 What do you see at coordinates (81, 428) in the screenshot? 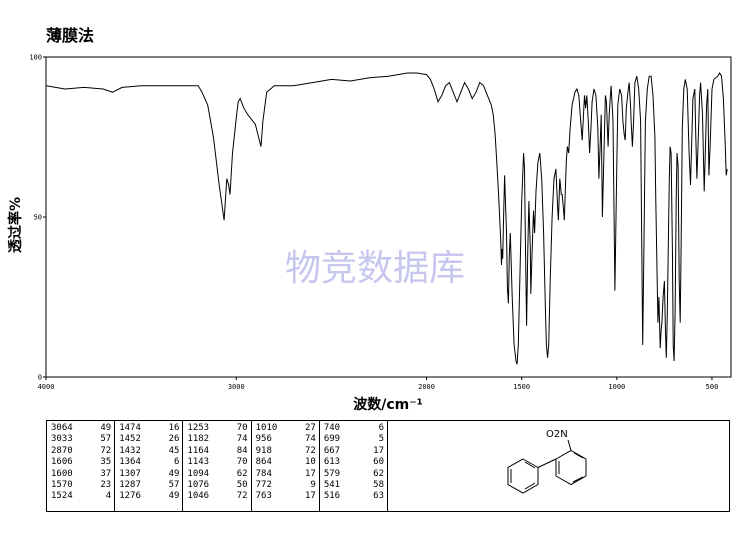
I see `peak-row: 3064 49` at bounding box center [81, 428].